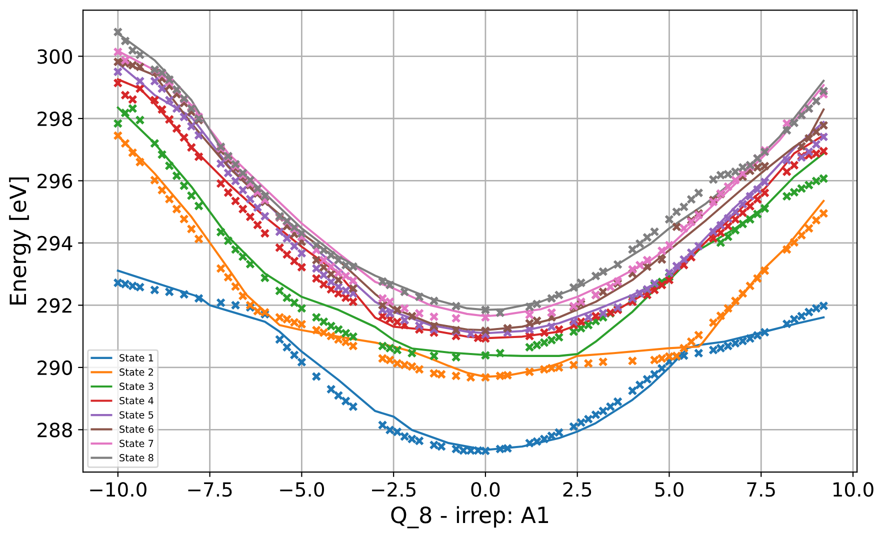 The image size is (883, 537). I want to click on x-tick-label: 0.0, so click(485, 489).